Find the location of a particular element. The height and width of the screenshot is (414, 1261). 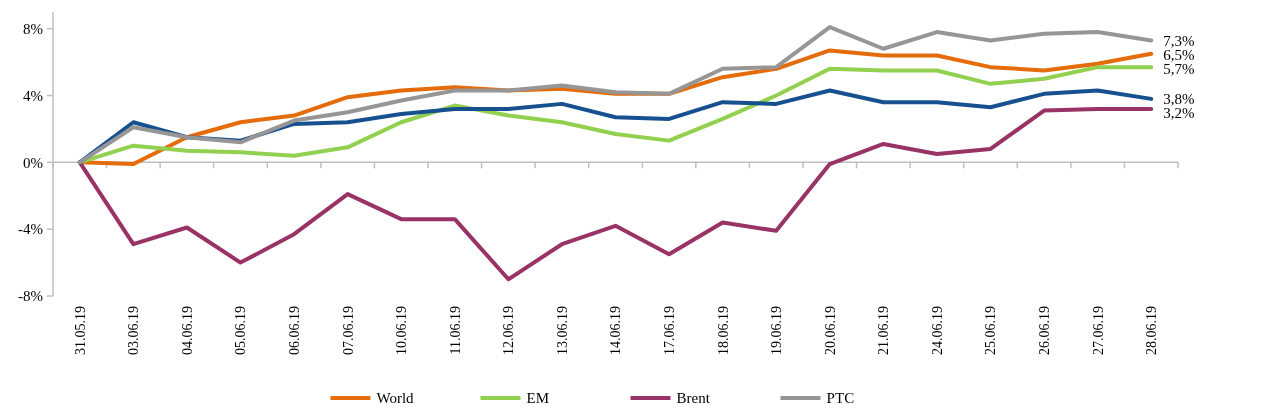

legend-label: EM is located at coordinates (537, 398).